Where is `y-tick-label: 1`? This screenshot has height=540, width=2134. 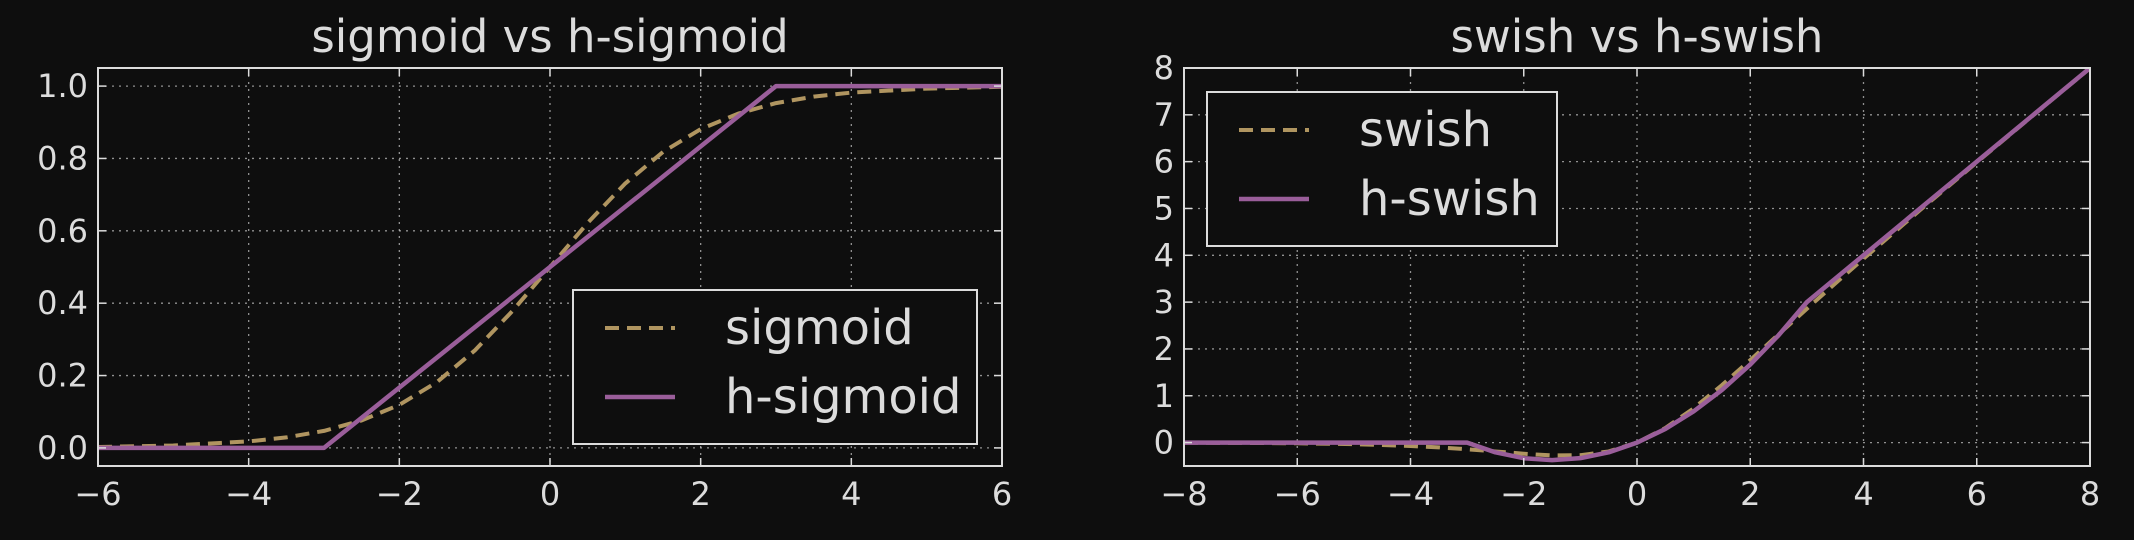 y-tick-label: 1 is located at coordinates (1164, 396).